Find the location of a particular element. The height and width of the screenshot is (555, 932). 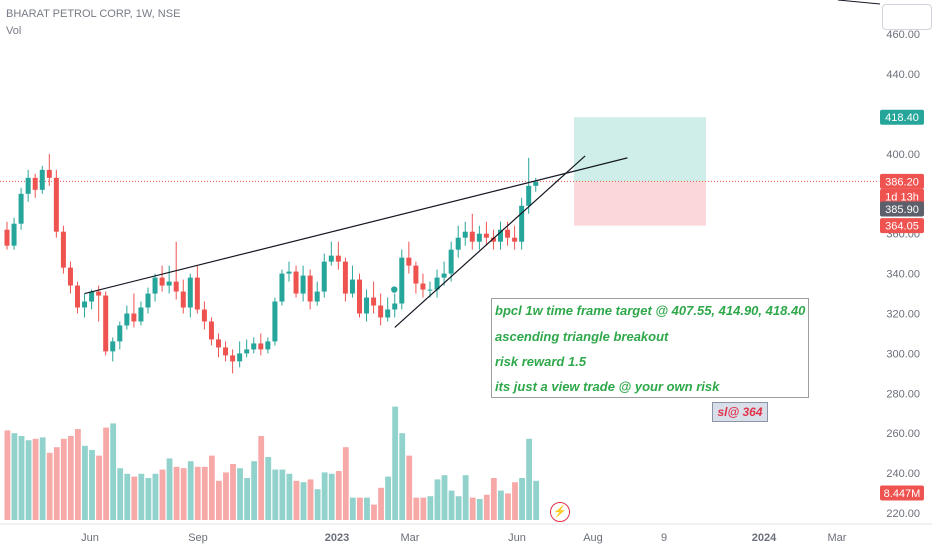

y-tick-label: 220.00 is located at coordinates (903, 514).